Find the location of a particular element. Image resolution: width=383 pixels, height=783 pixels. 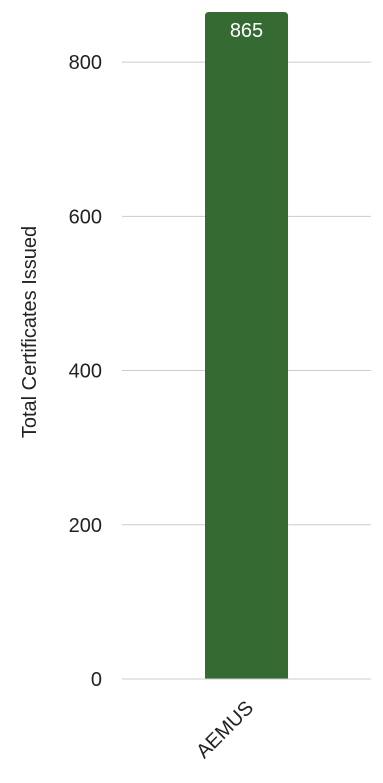

y-tick-label: 800 is located at coordinates (85, 63).